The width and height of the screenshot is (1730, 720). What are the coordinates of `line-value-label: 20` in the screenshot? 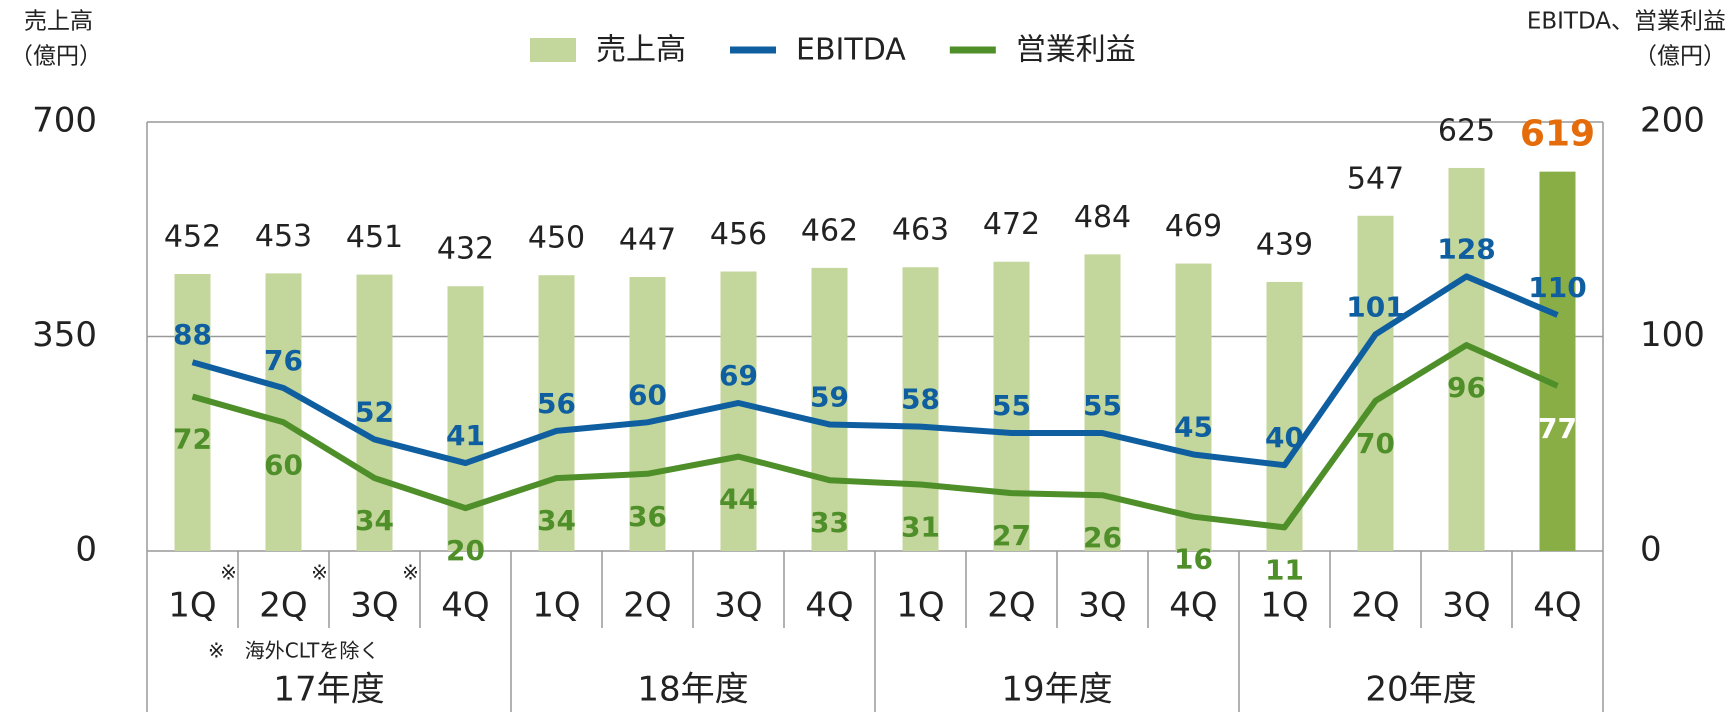 It's located at (465, 550).